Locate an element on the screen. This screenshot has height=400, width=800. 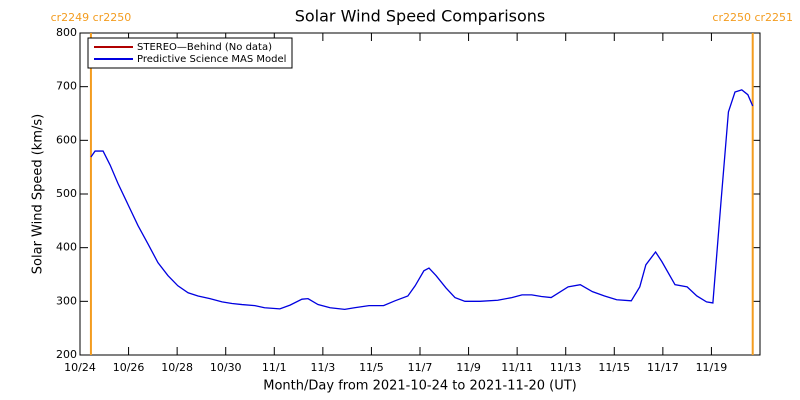
y-tick-label: 600 is located at coordinates (66, 139).